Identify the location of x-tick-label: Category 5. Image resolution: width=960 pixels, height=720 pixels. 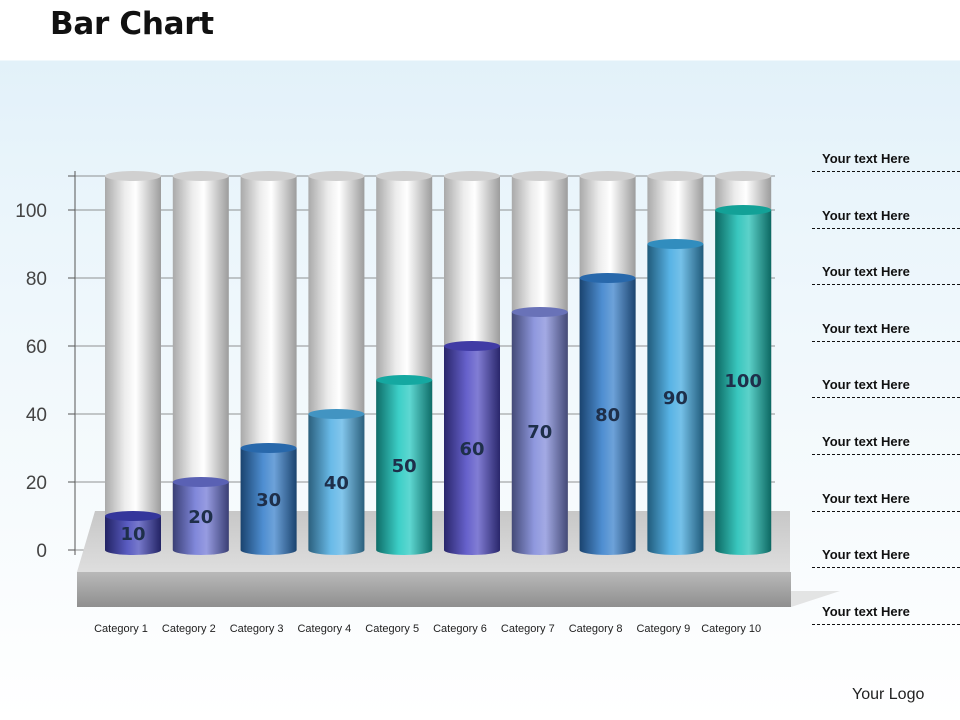
(392, 629).